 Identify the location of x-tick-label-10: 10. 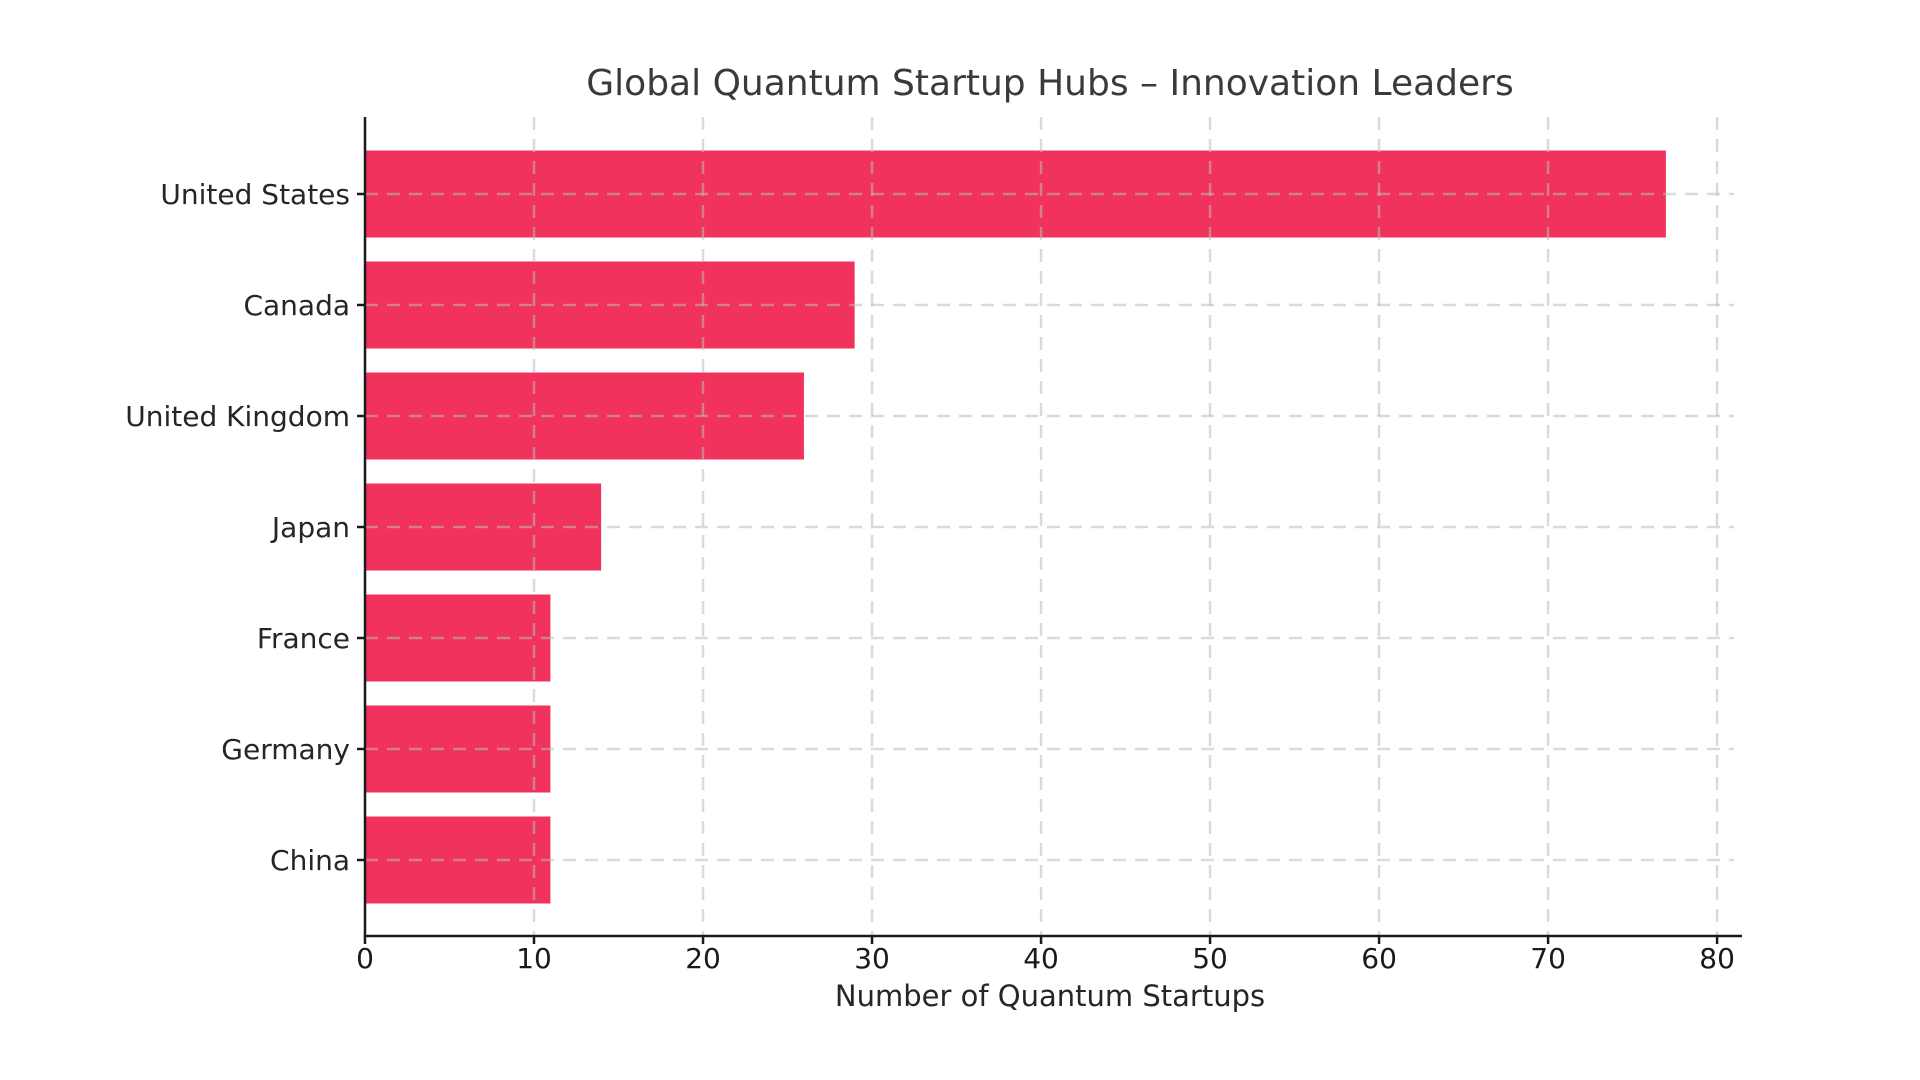
(534, 958).